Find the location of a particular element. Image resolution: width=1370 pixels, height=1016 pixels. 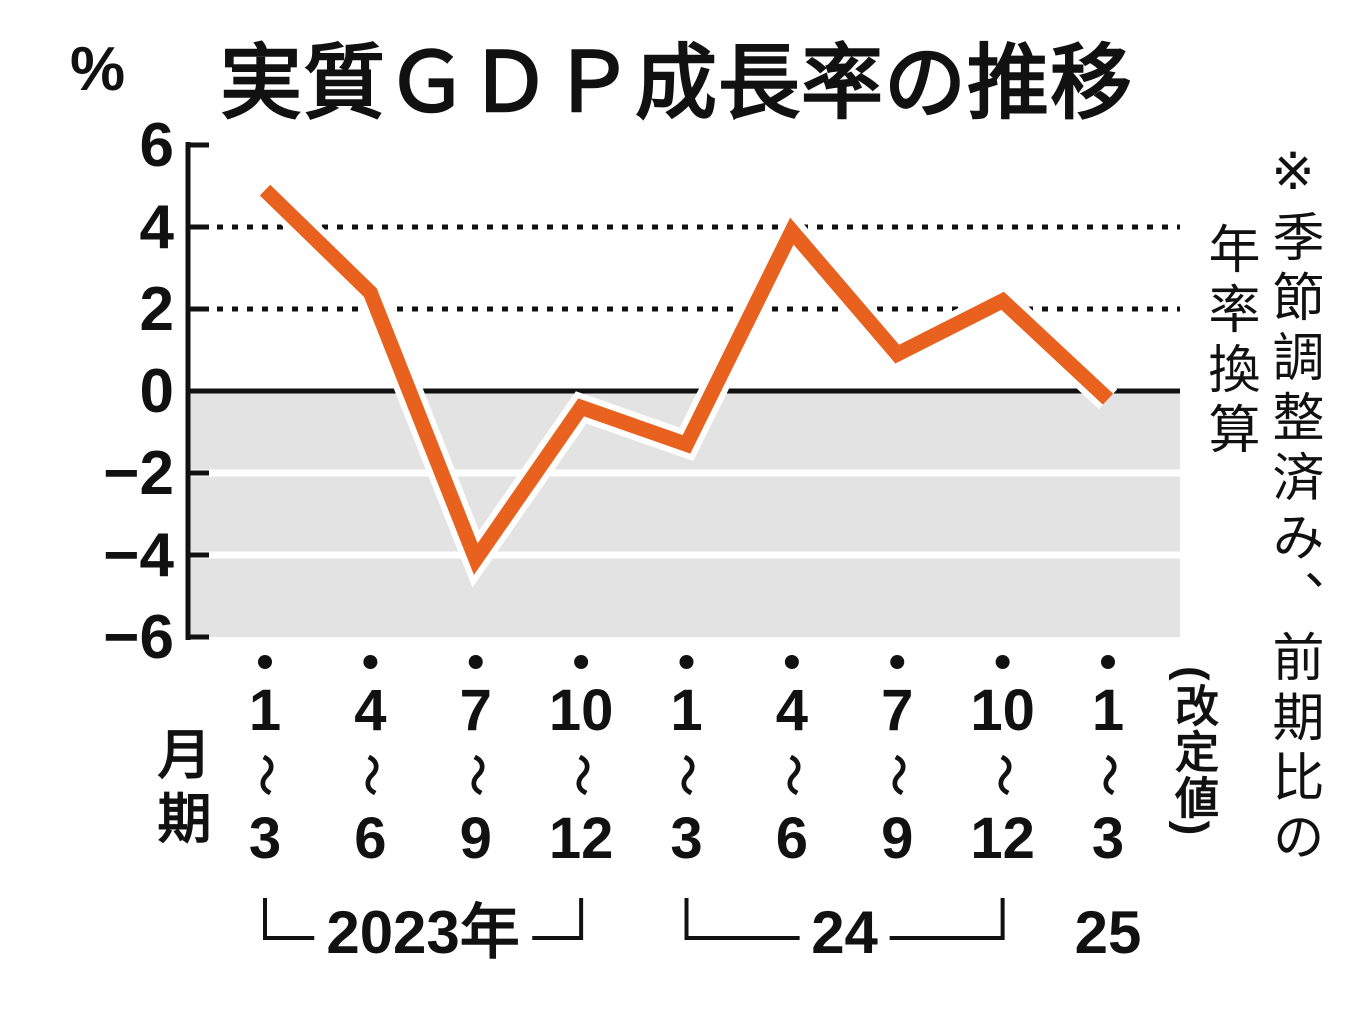

revised-value-label: (改定値) is located at coordinates (1192, 752).